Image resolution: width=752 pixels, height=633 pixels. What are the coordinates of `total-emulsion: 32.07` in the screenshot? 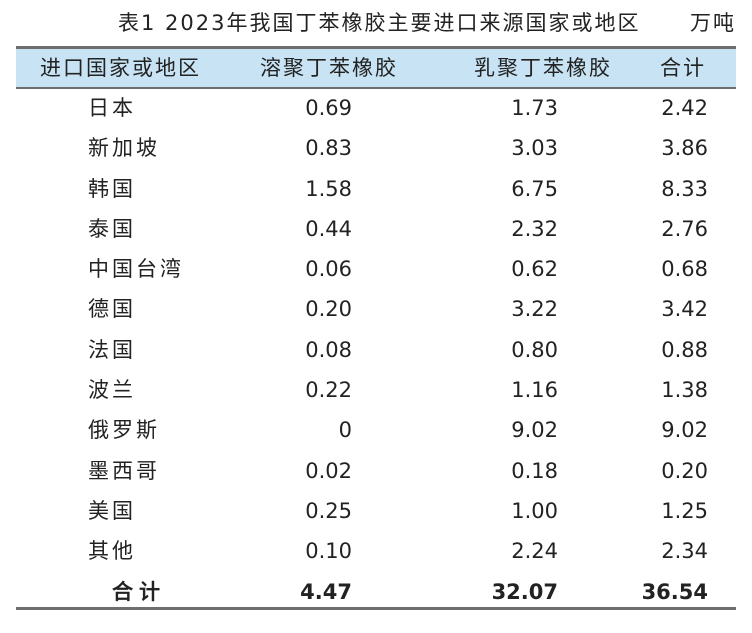 It's located at (524, 591).